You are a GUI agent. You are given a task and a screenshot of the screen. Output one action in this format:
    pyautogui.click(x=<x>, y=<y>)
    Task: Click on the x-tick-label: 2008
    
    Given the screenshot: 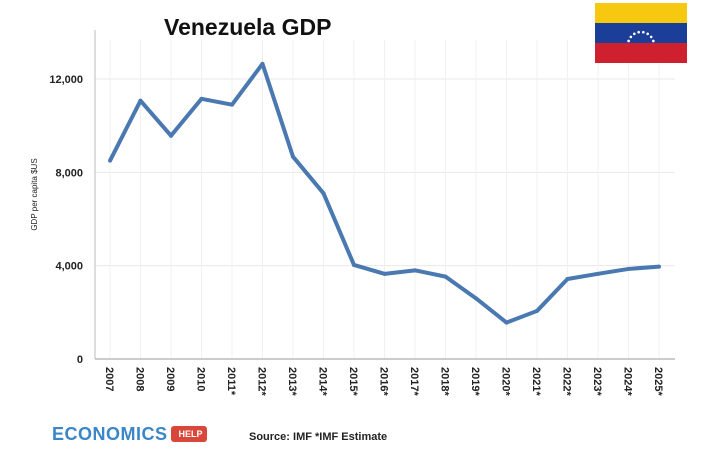 What is the action you would take?
    pyautogui.click(x=140, y=379)
    